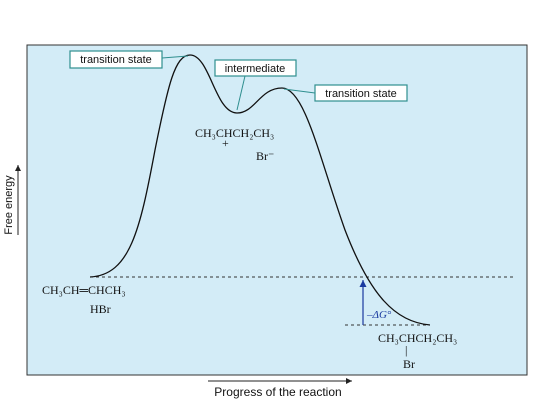  What do you see at coordinates (100, 309) in the screenshot?
I see `reactant: HBr` at bounding box center [100, 309].